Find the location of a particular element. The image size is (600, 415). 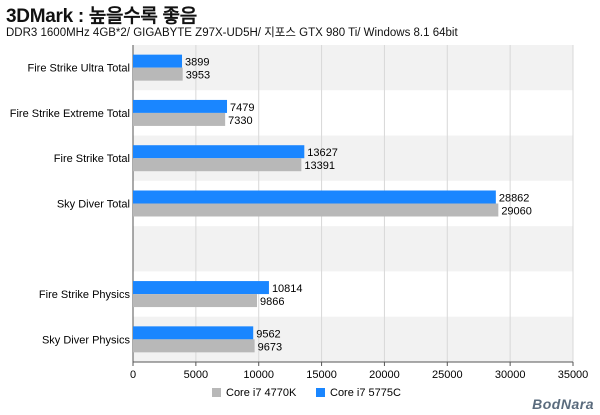

category-label: Sky Diver Total is located at coordinates (93, 205).